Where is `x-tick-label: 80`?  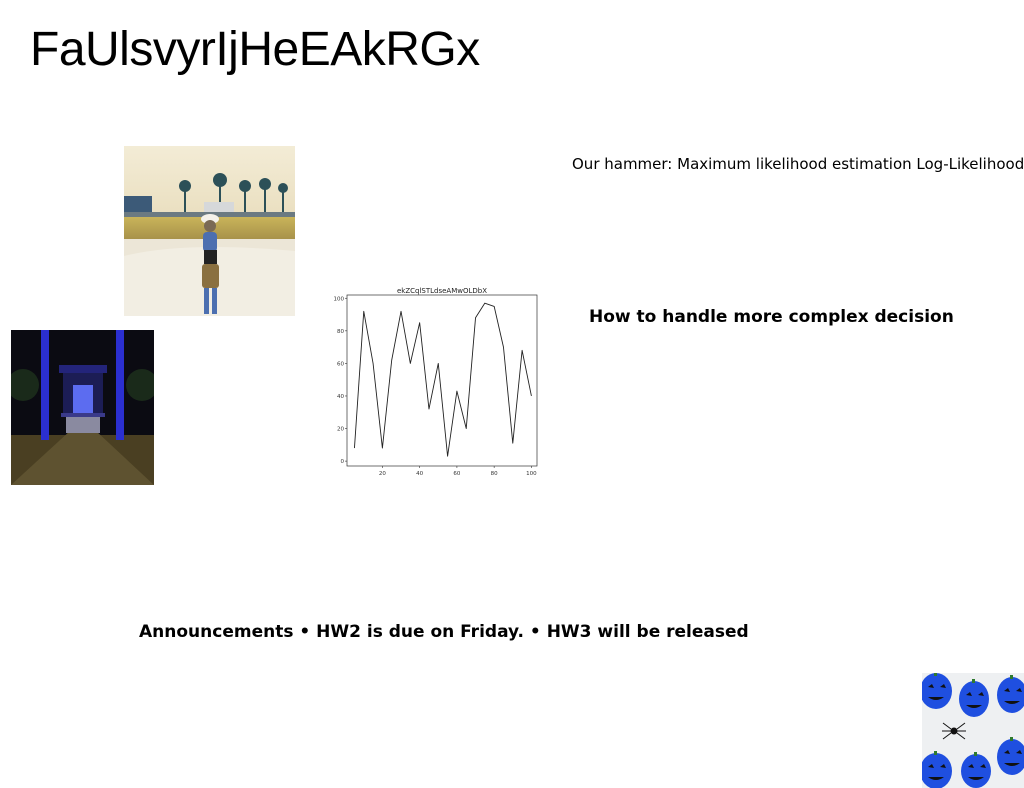 x-tick-label: 80 is located at coordinates (494, 474).